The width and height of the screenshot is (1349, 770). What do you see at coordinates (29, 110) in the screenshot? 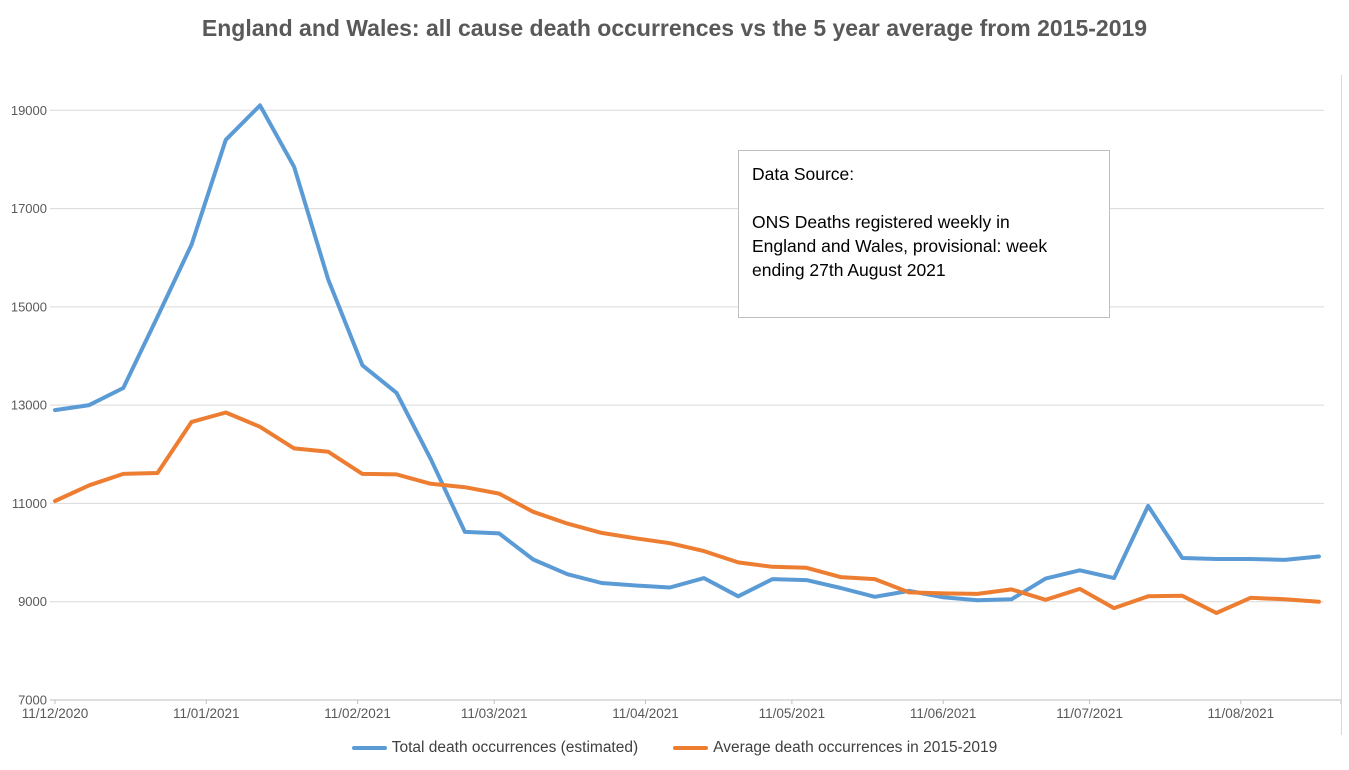
I see `y-axis-tick-label: 19000` at bounding box center [29, 110].